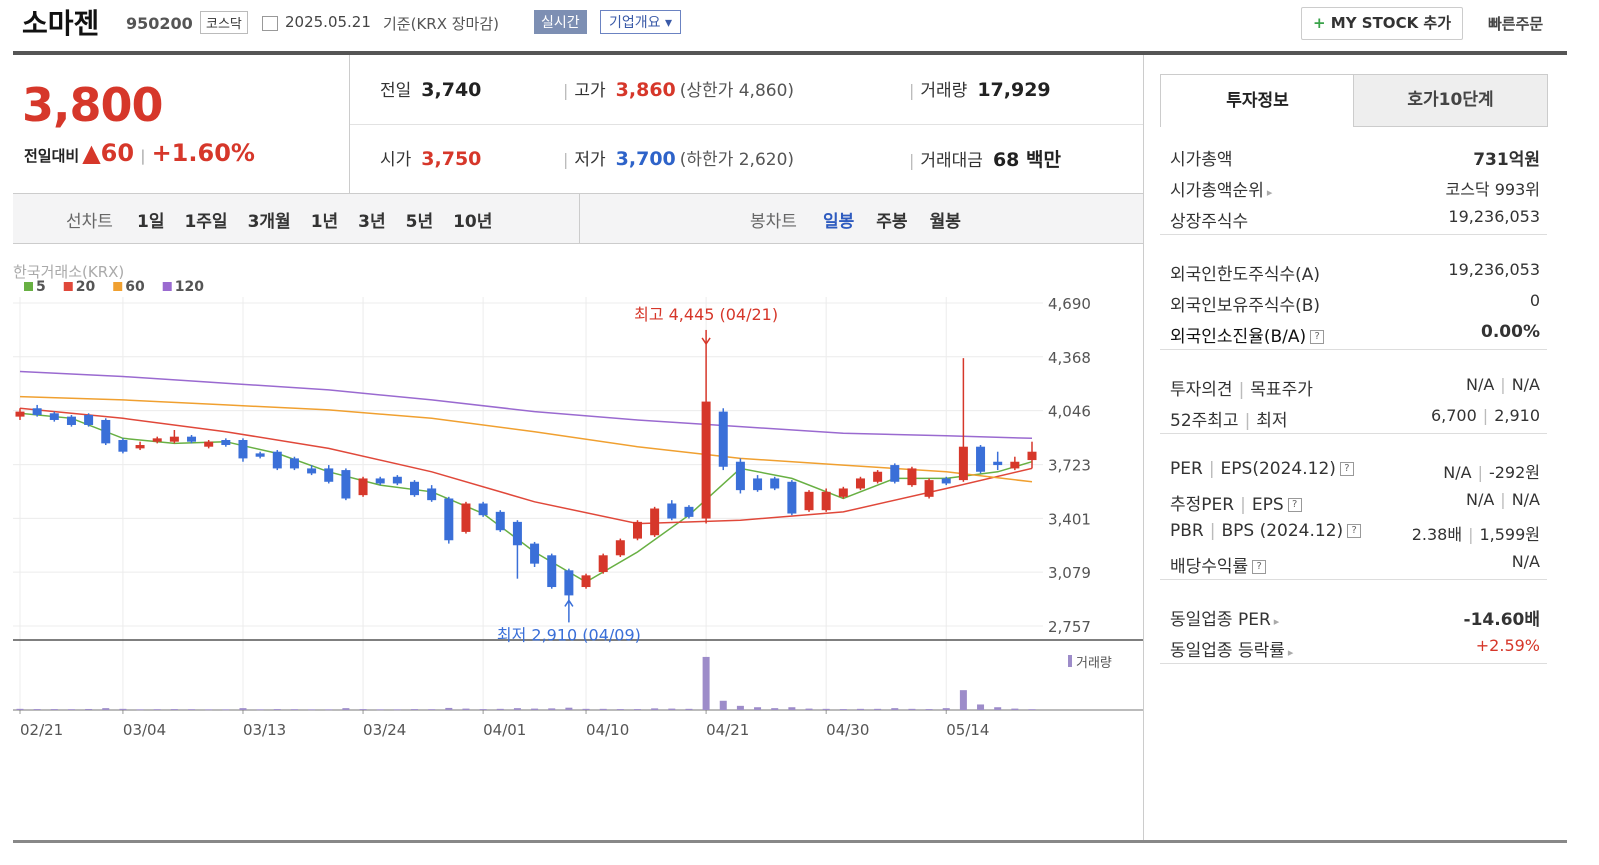 The image size is (1599, 865). What do you see at coordinates (1257, 100) in the screenshot?
I see `tab-active: 투자정보` at bounding box center [1257, 100].